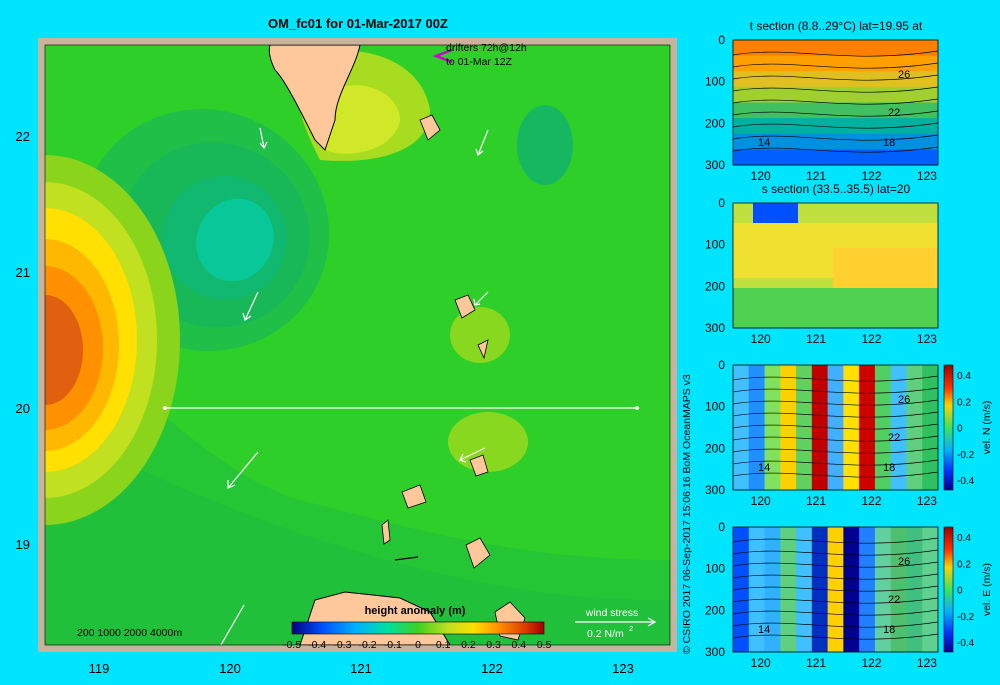  I want to click on colorbar-tick-label: 0.5, so click(544, 645).